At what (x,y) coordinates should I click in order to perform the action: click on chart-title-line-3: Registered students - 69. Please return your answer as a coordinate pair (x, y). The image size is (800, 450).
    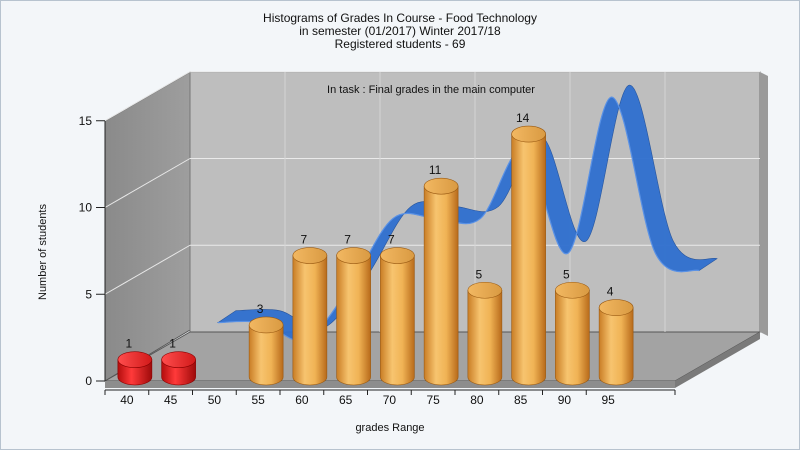
    Looking at the image, I should click on (400, 44).